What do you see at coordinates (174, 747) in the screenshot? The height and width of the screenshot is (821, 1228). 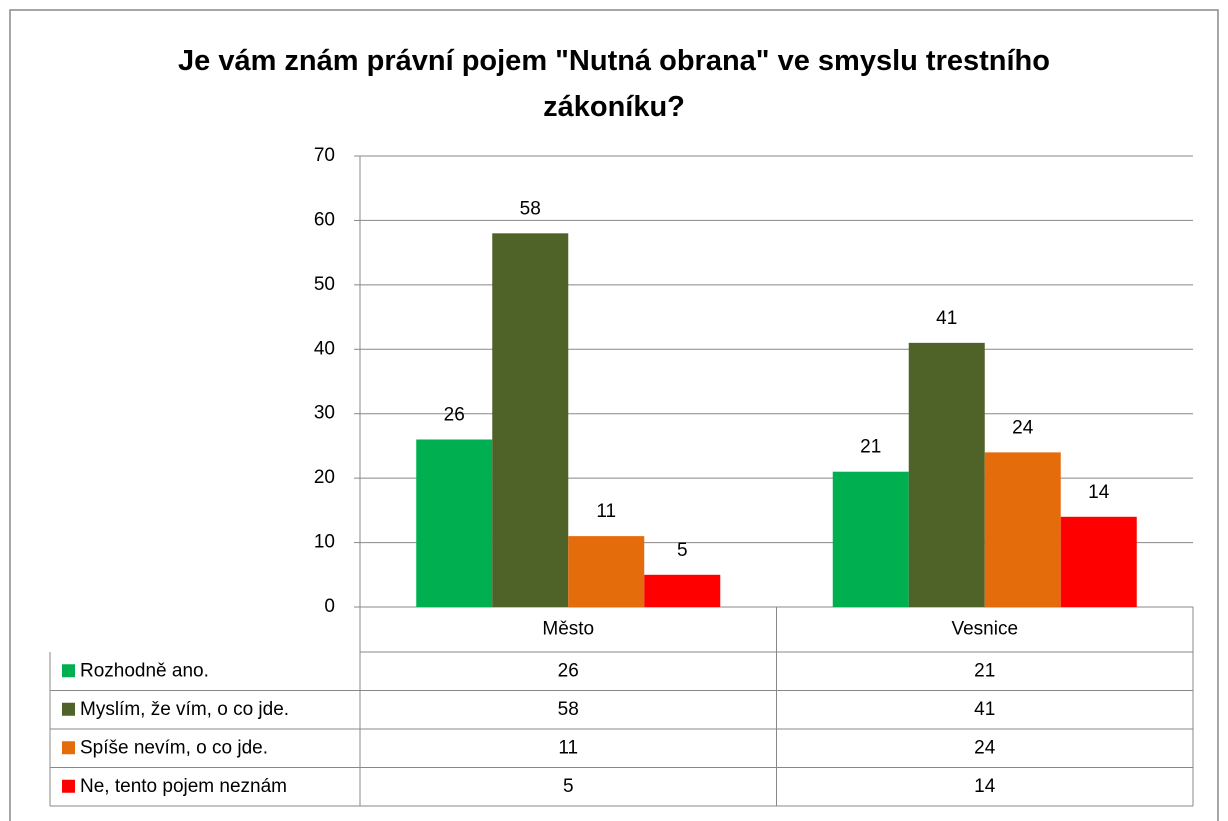 I see `legend-label: Spíše nevím, o co jde.` at bounding box center [174, 747].